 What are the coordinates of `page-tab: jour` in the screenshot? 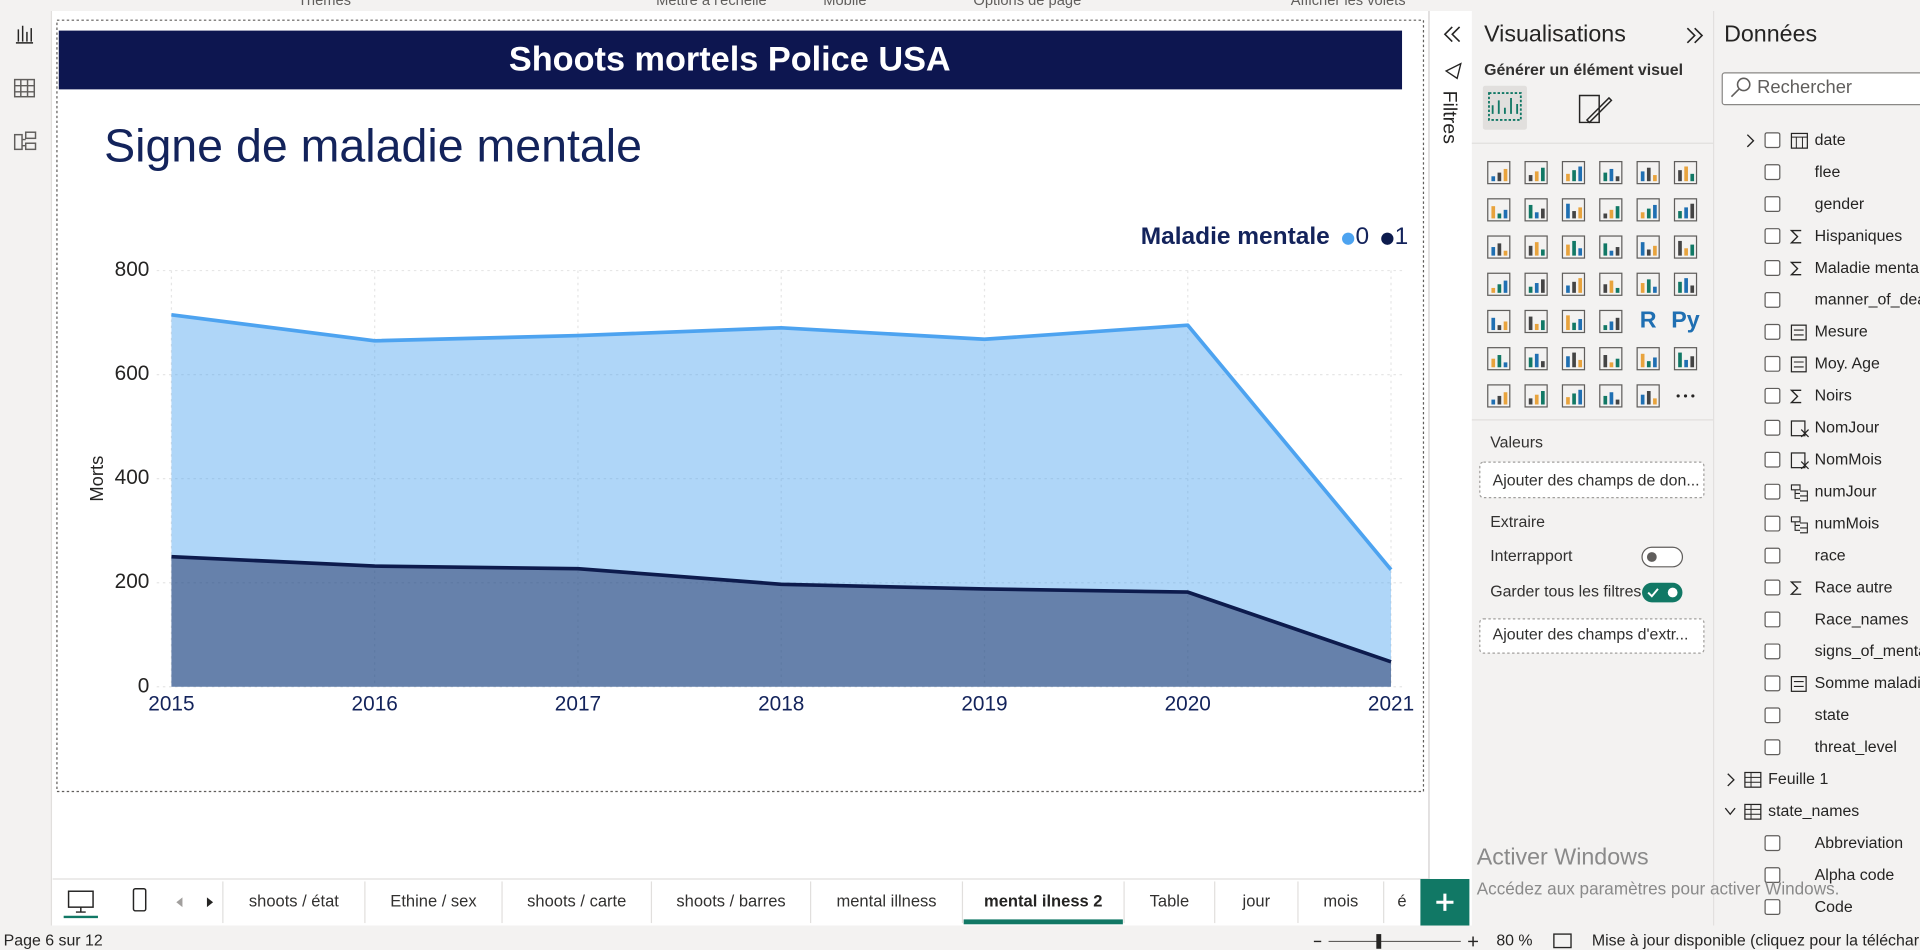 It's located at (1256, 901).